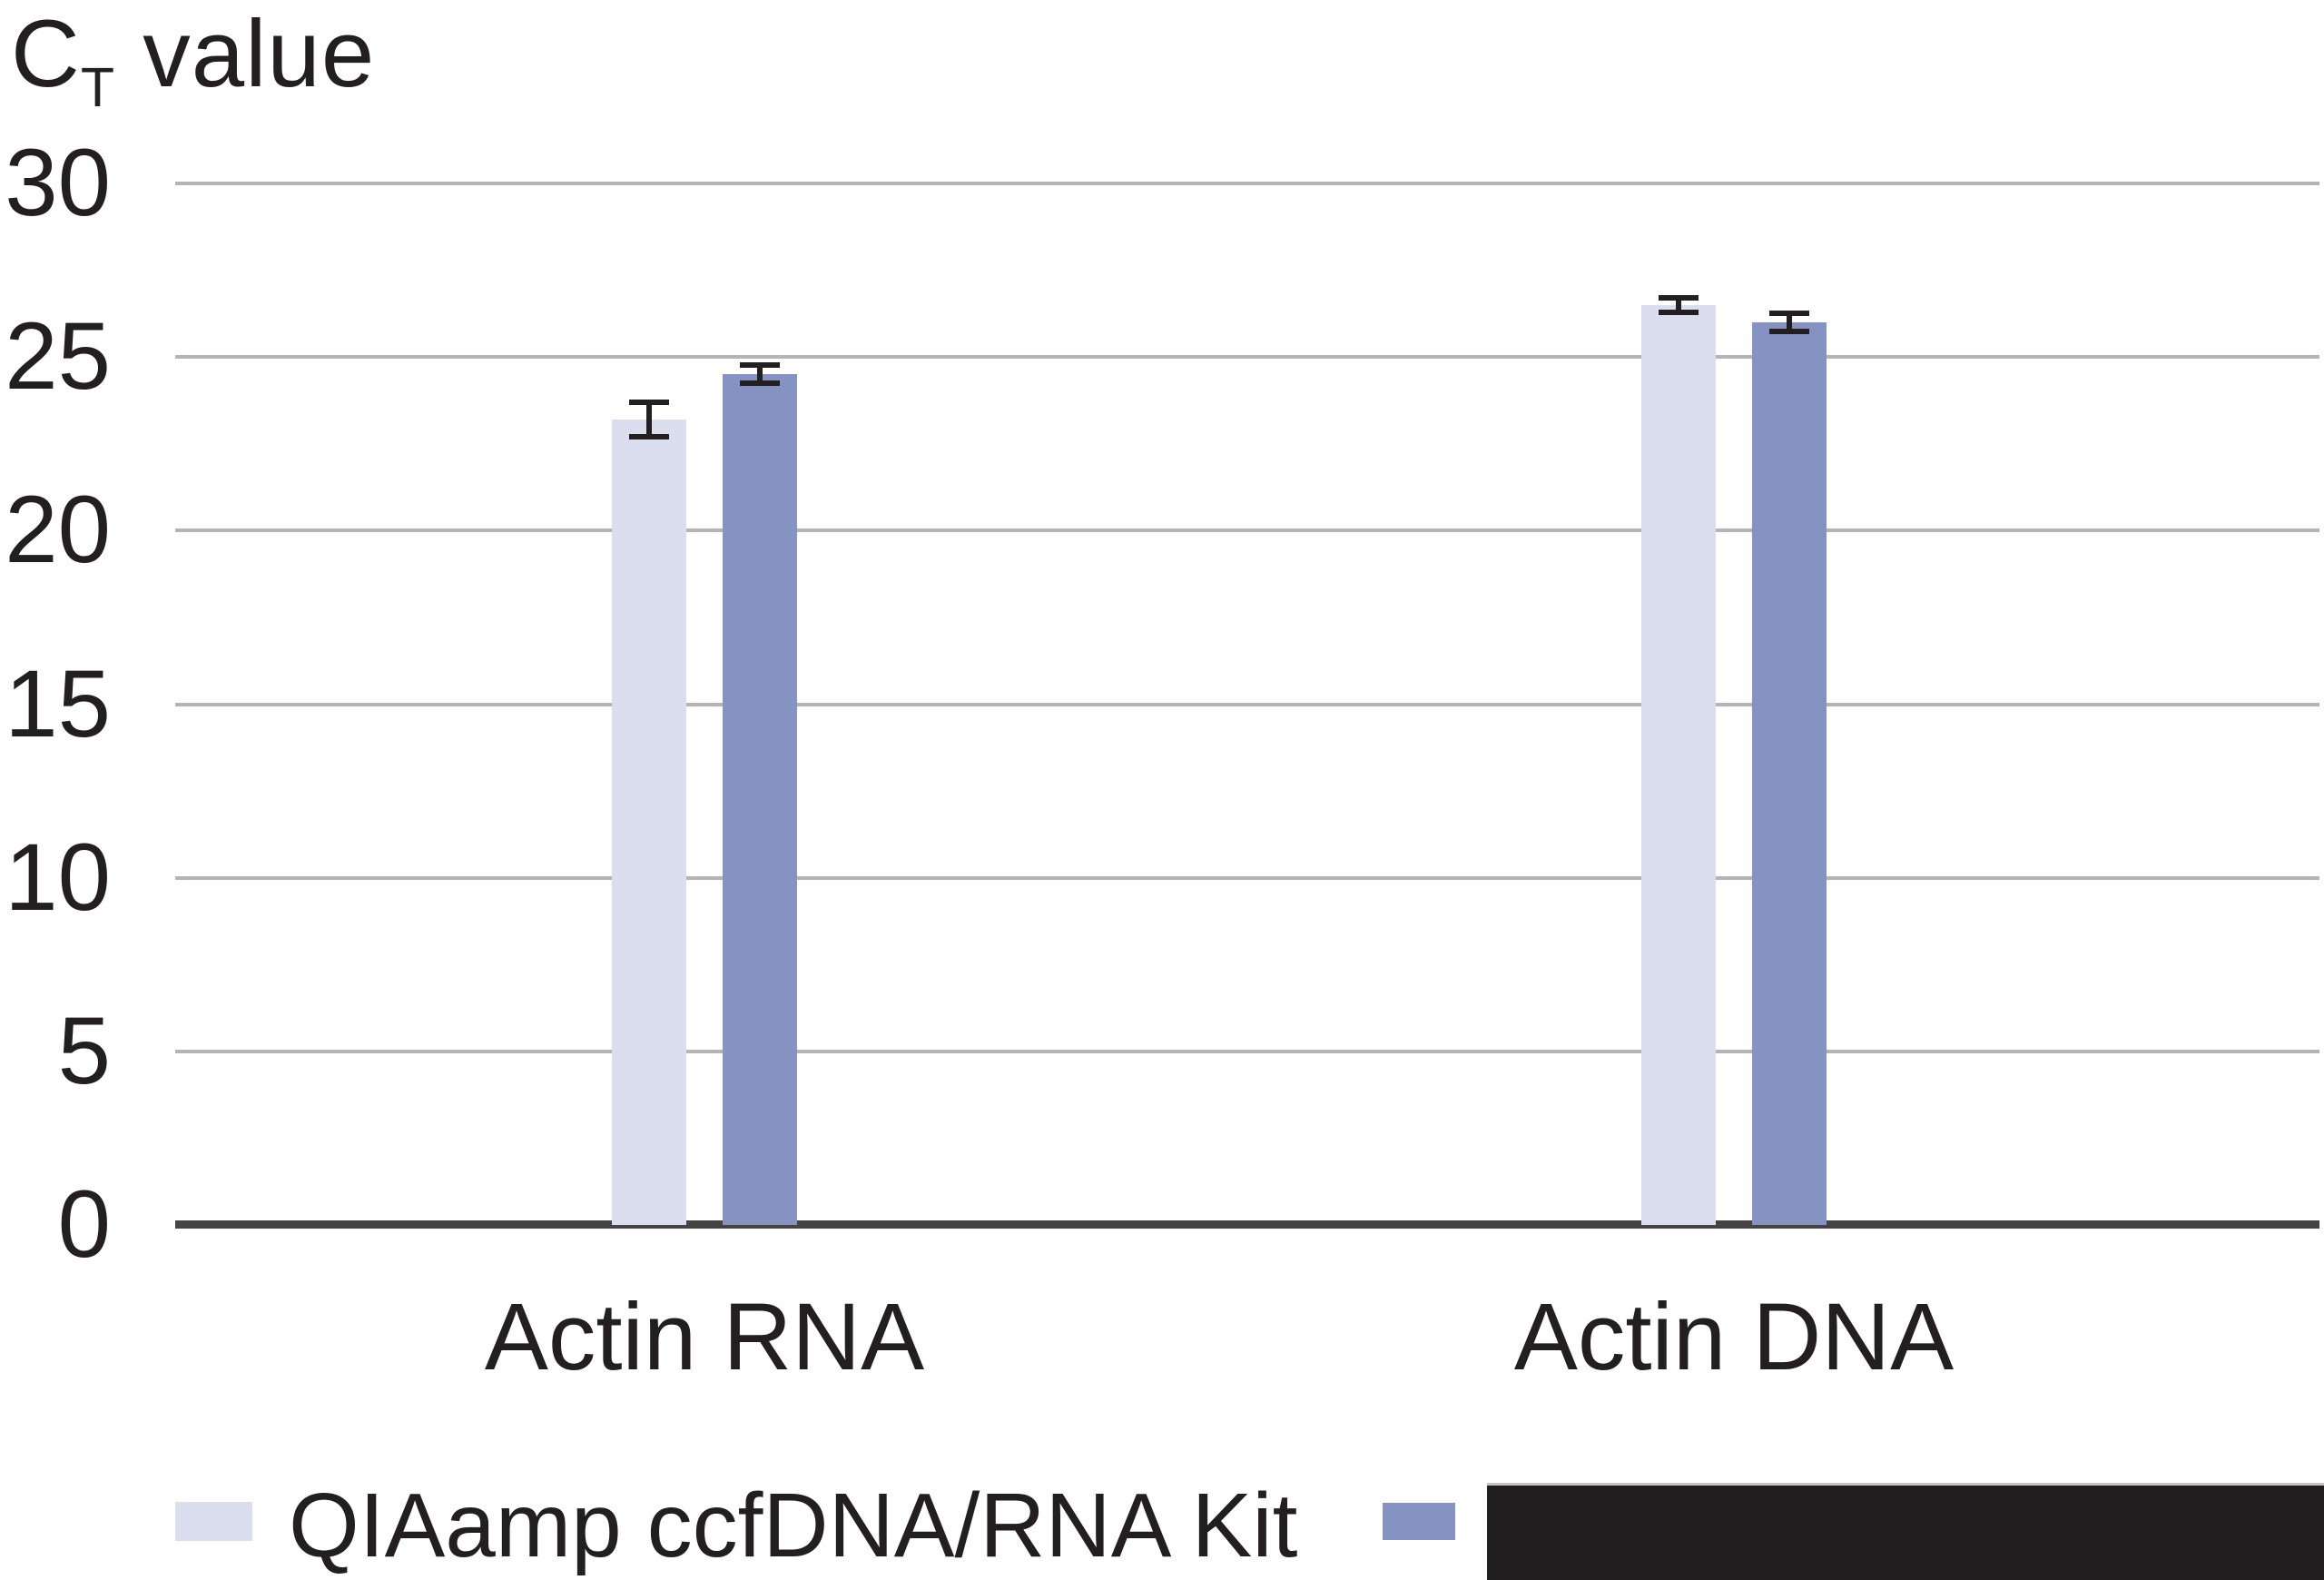  What do you see at coordinates (58, 357) in the screenshot?
I see `y-tick-label-25: 25` at bounding box center [58, 357].